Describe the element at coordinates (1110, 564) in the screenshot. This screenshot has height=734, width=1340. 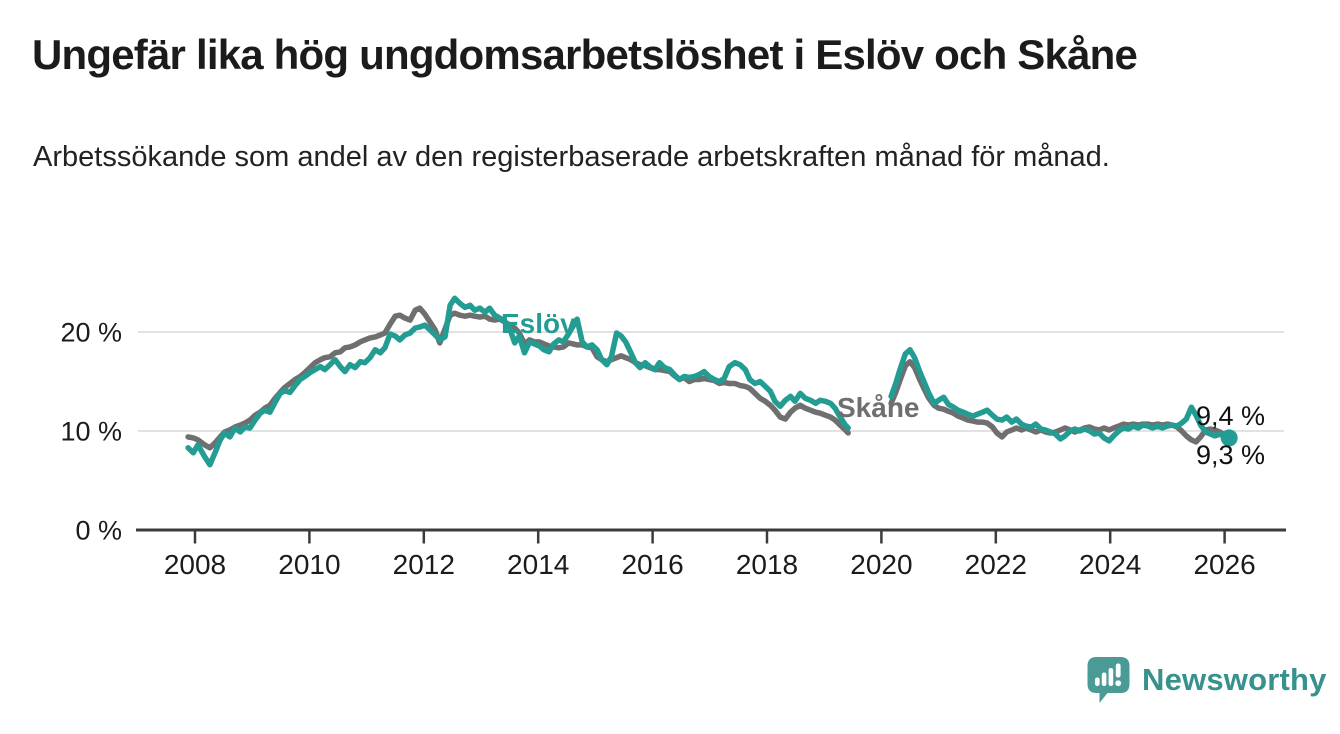
I see `x-tick-label: 2024` at that location.